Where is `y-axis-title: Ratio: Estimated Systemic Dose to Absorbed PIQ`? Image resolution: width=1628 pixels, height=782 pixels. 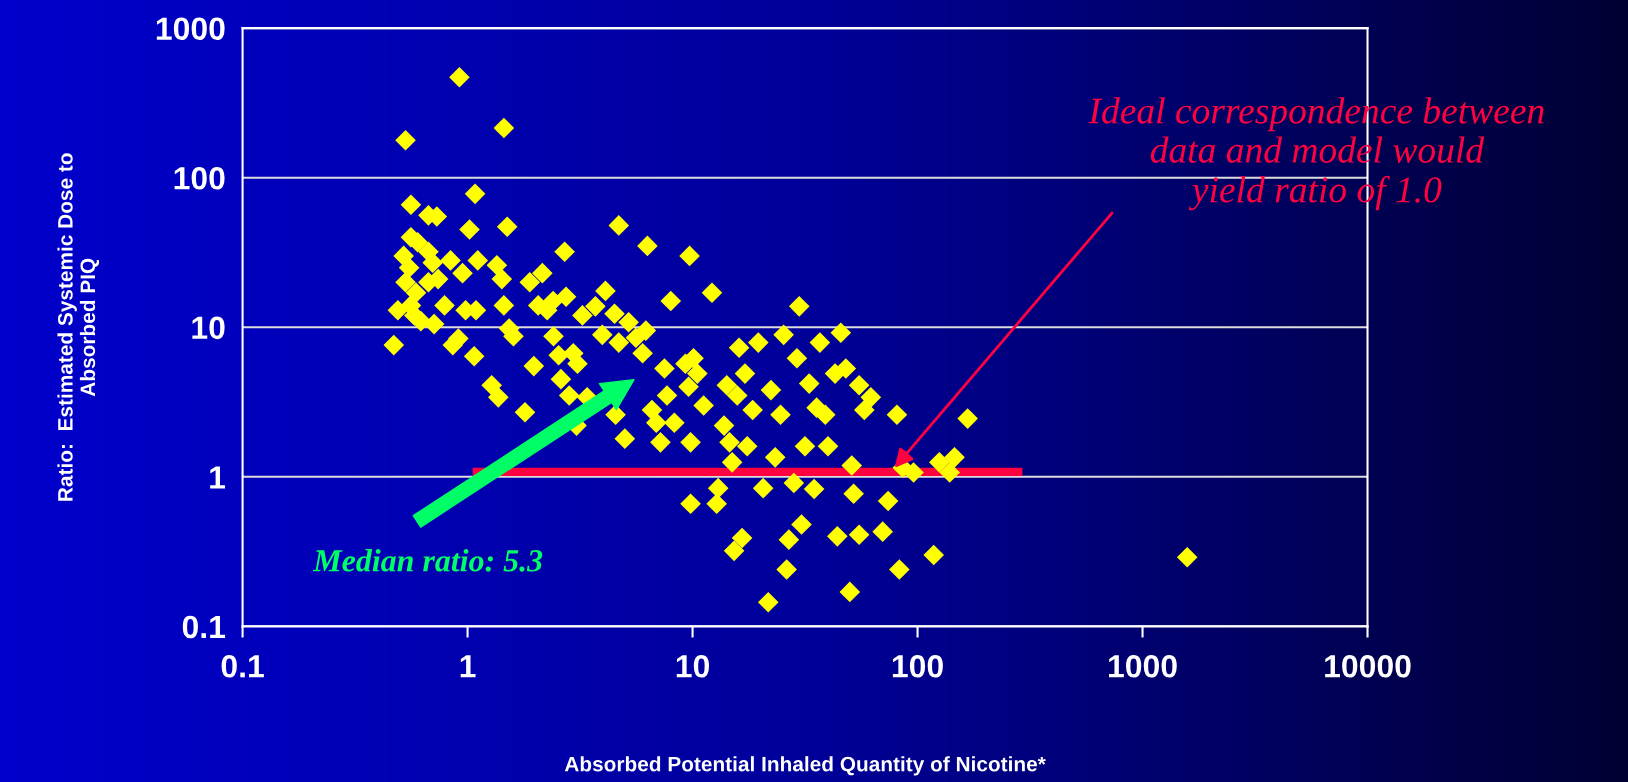 y-axis-title: Ratio: Estimated Systemic Dose to Absorbed PIQ is located at coordinates (78, 327).